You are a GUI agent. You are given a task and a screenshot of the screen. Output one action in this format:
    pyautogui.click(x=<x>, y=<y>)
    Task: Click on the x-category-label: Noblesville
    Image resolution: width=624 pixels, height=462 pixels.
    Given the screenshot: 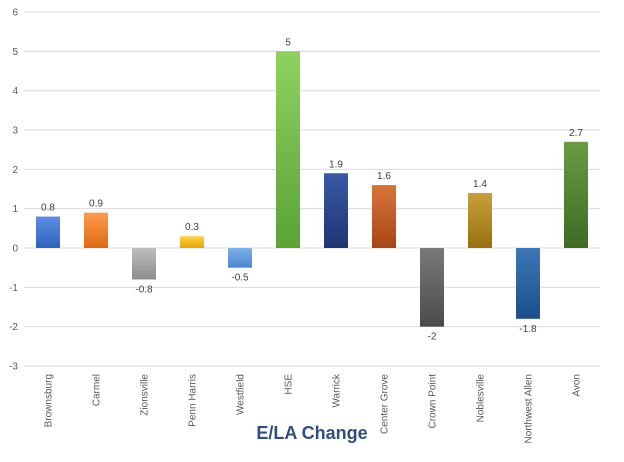 What is the action you would take?
    pyautogui.click(x=481, y=398)
    